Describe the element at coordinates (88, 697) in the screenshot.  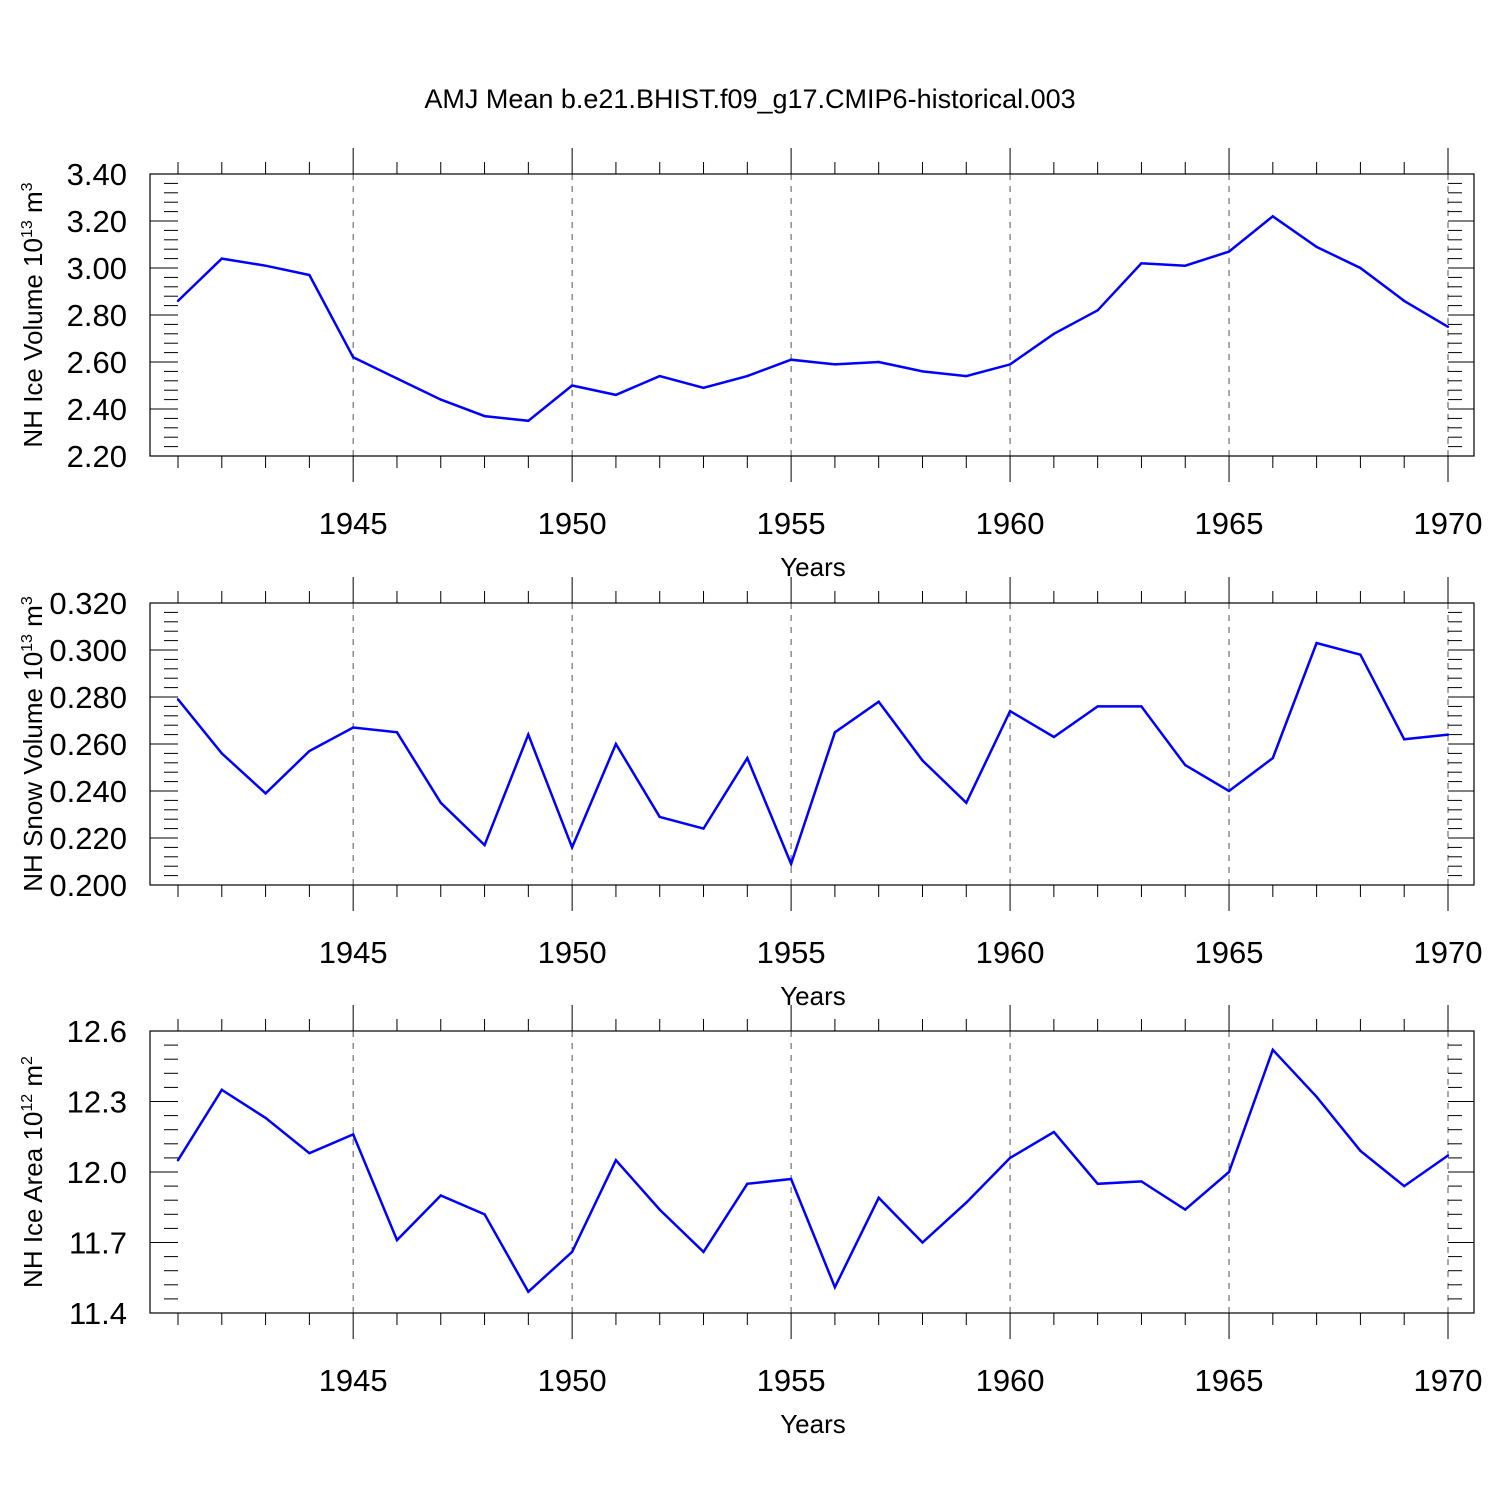
I see `y-tick-label: 0.280` at that location.